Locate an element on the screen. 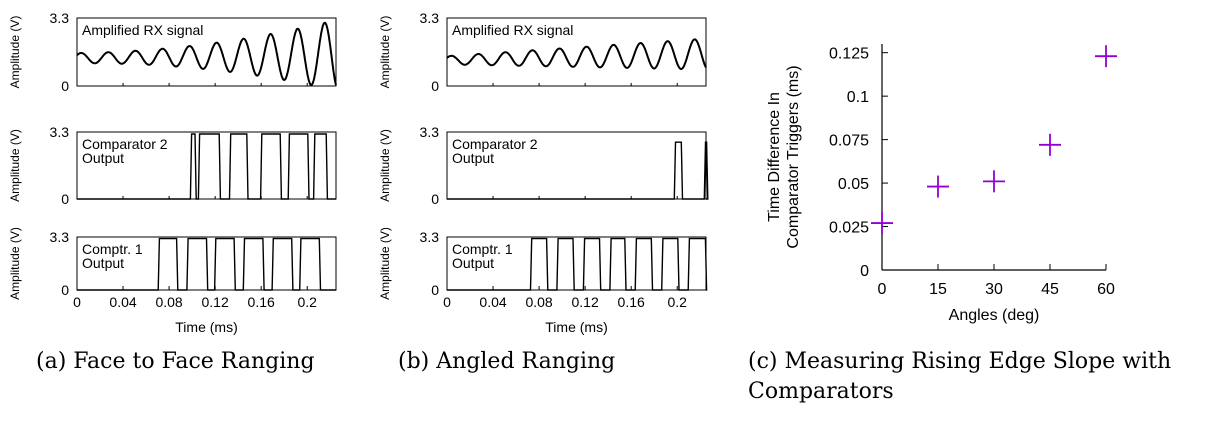 The height and width of the screenshot is (421, 1211). scatter-chart is located at coordinates (994, 157).